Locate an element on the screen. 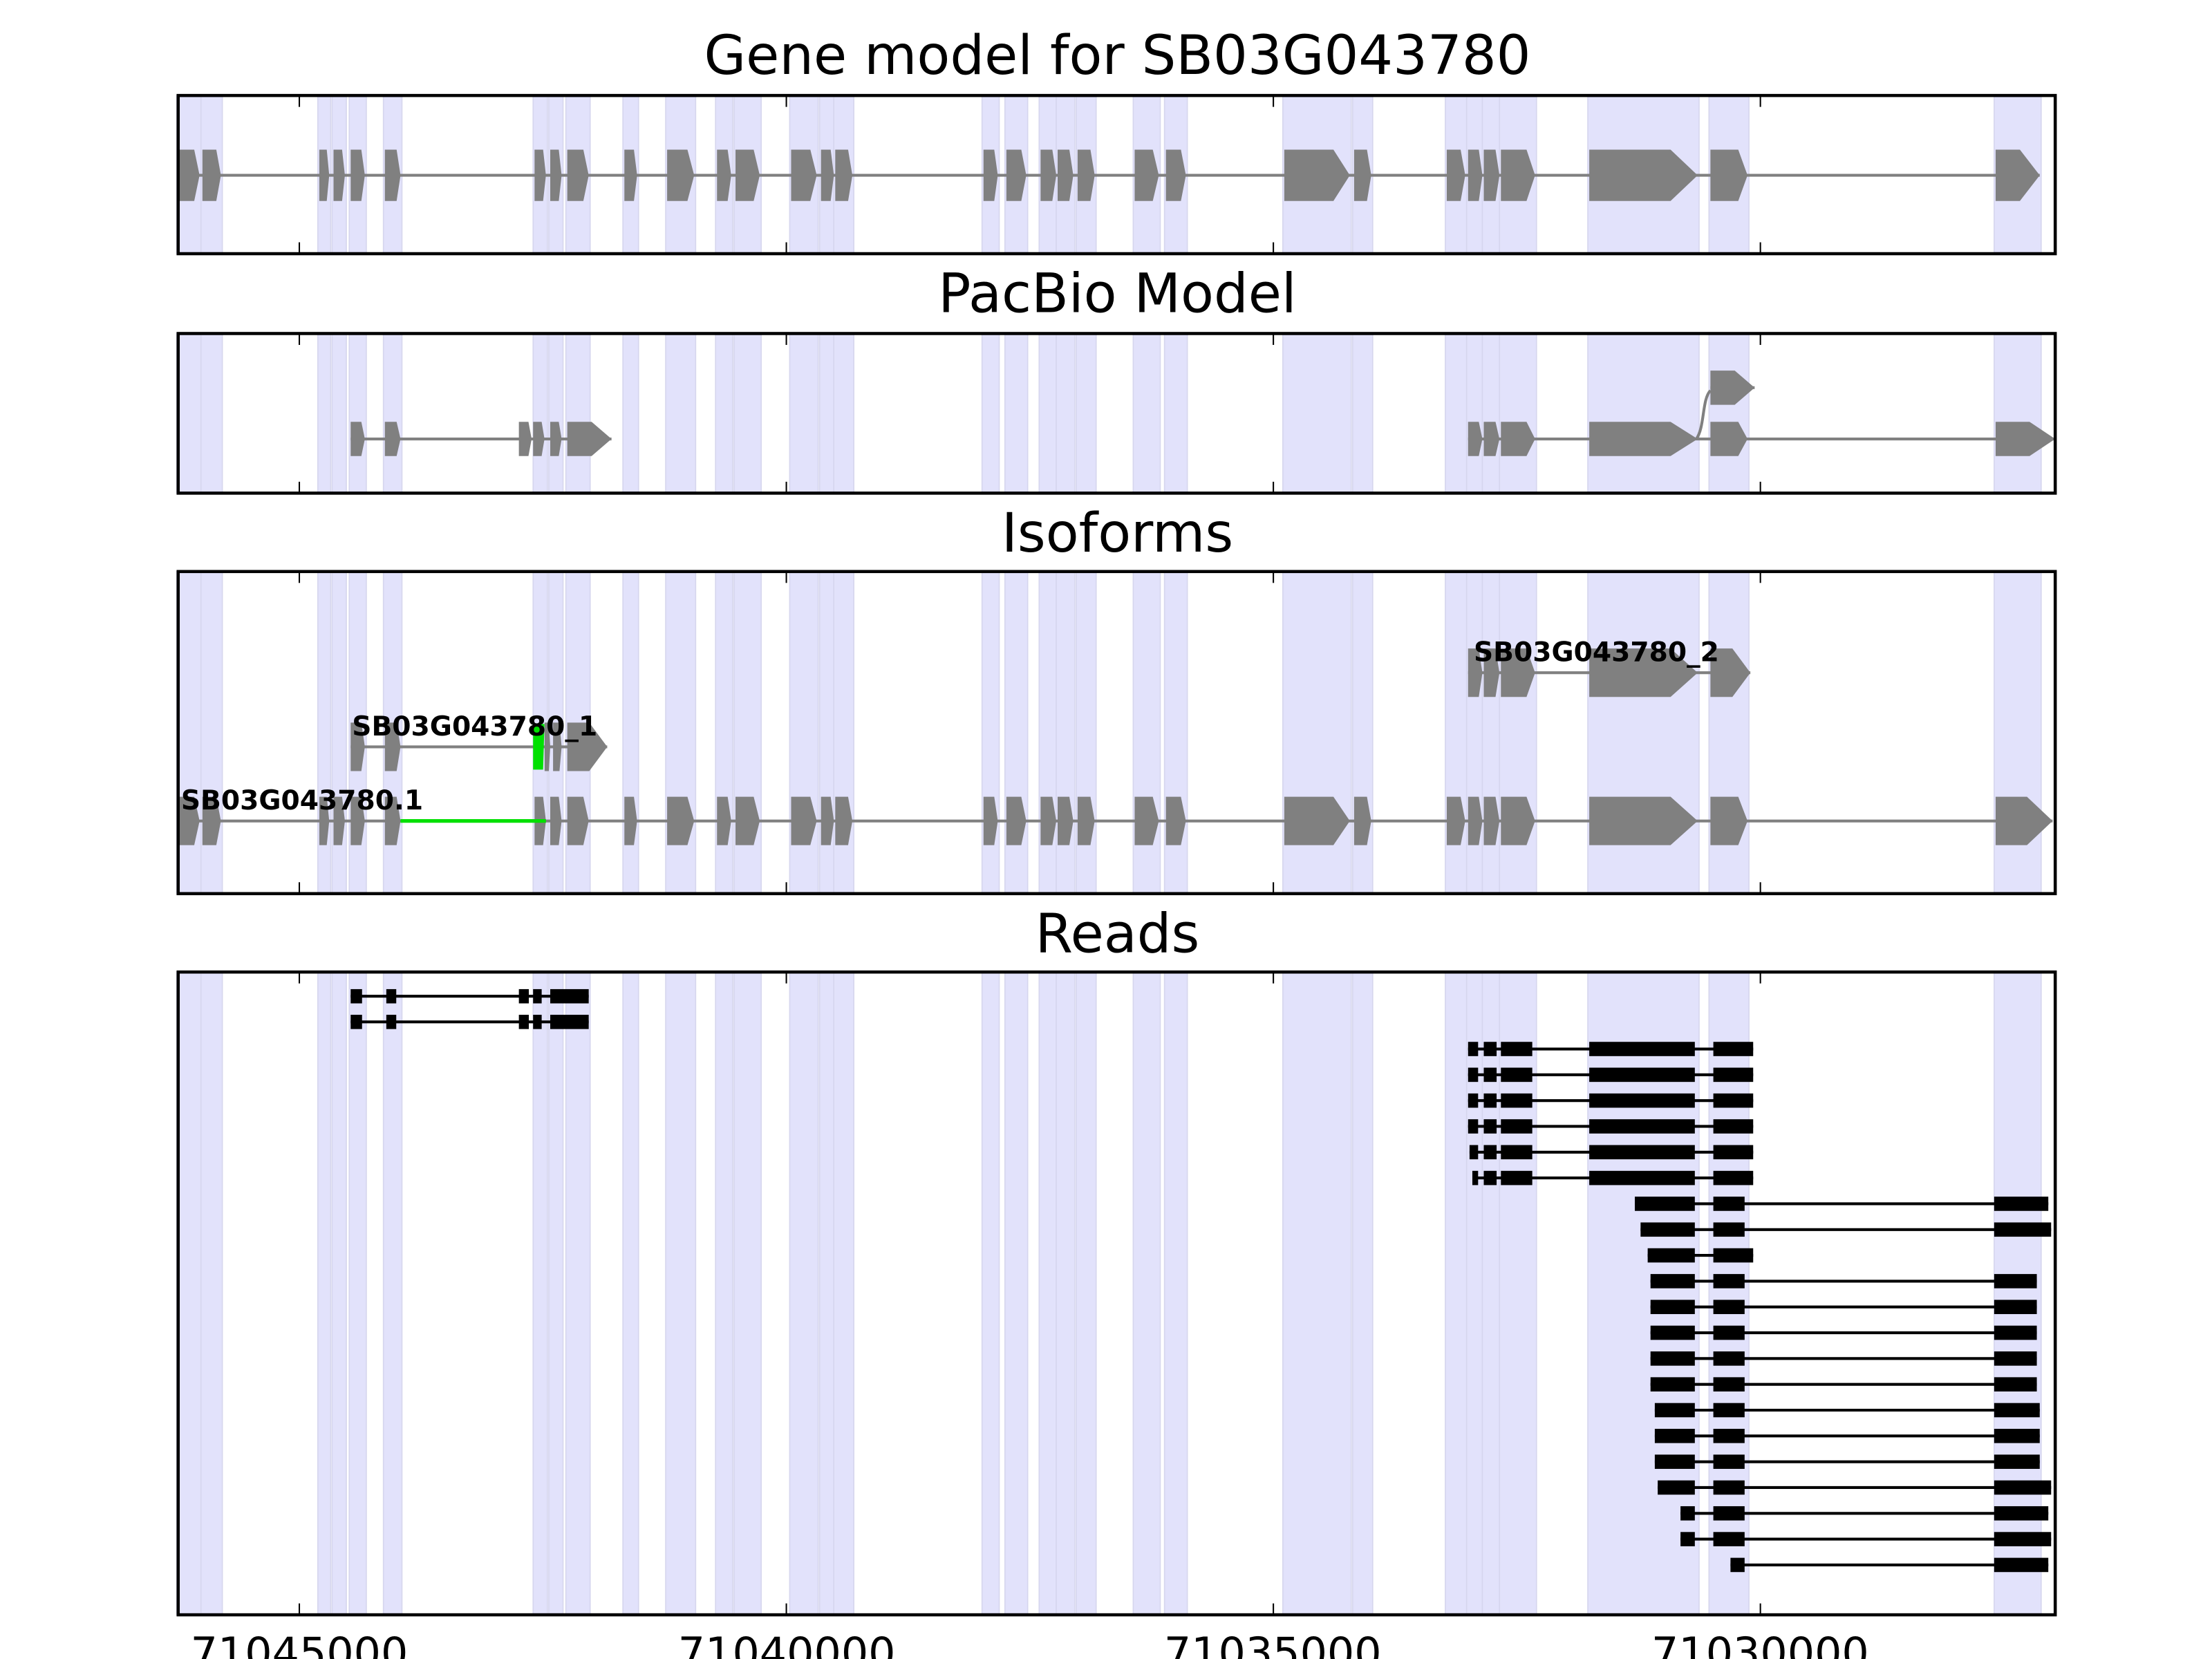  isoform-label: SB03G043780.1 is located at coordinates (302, 800).